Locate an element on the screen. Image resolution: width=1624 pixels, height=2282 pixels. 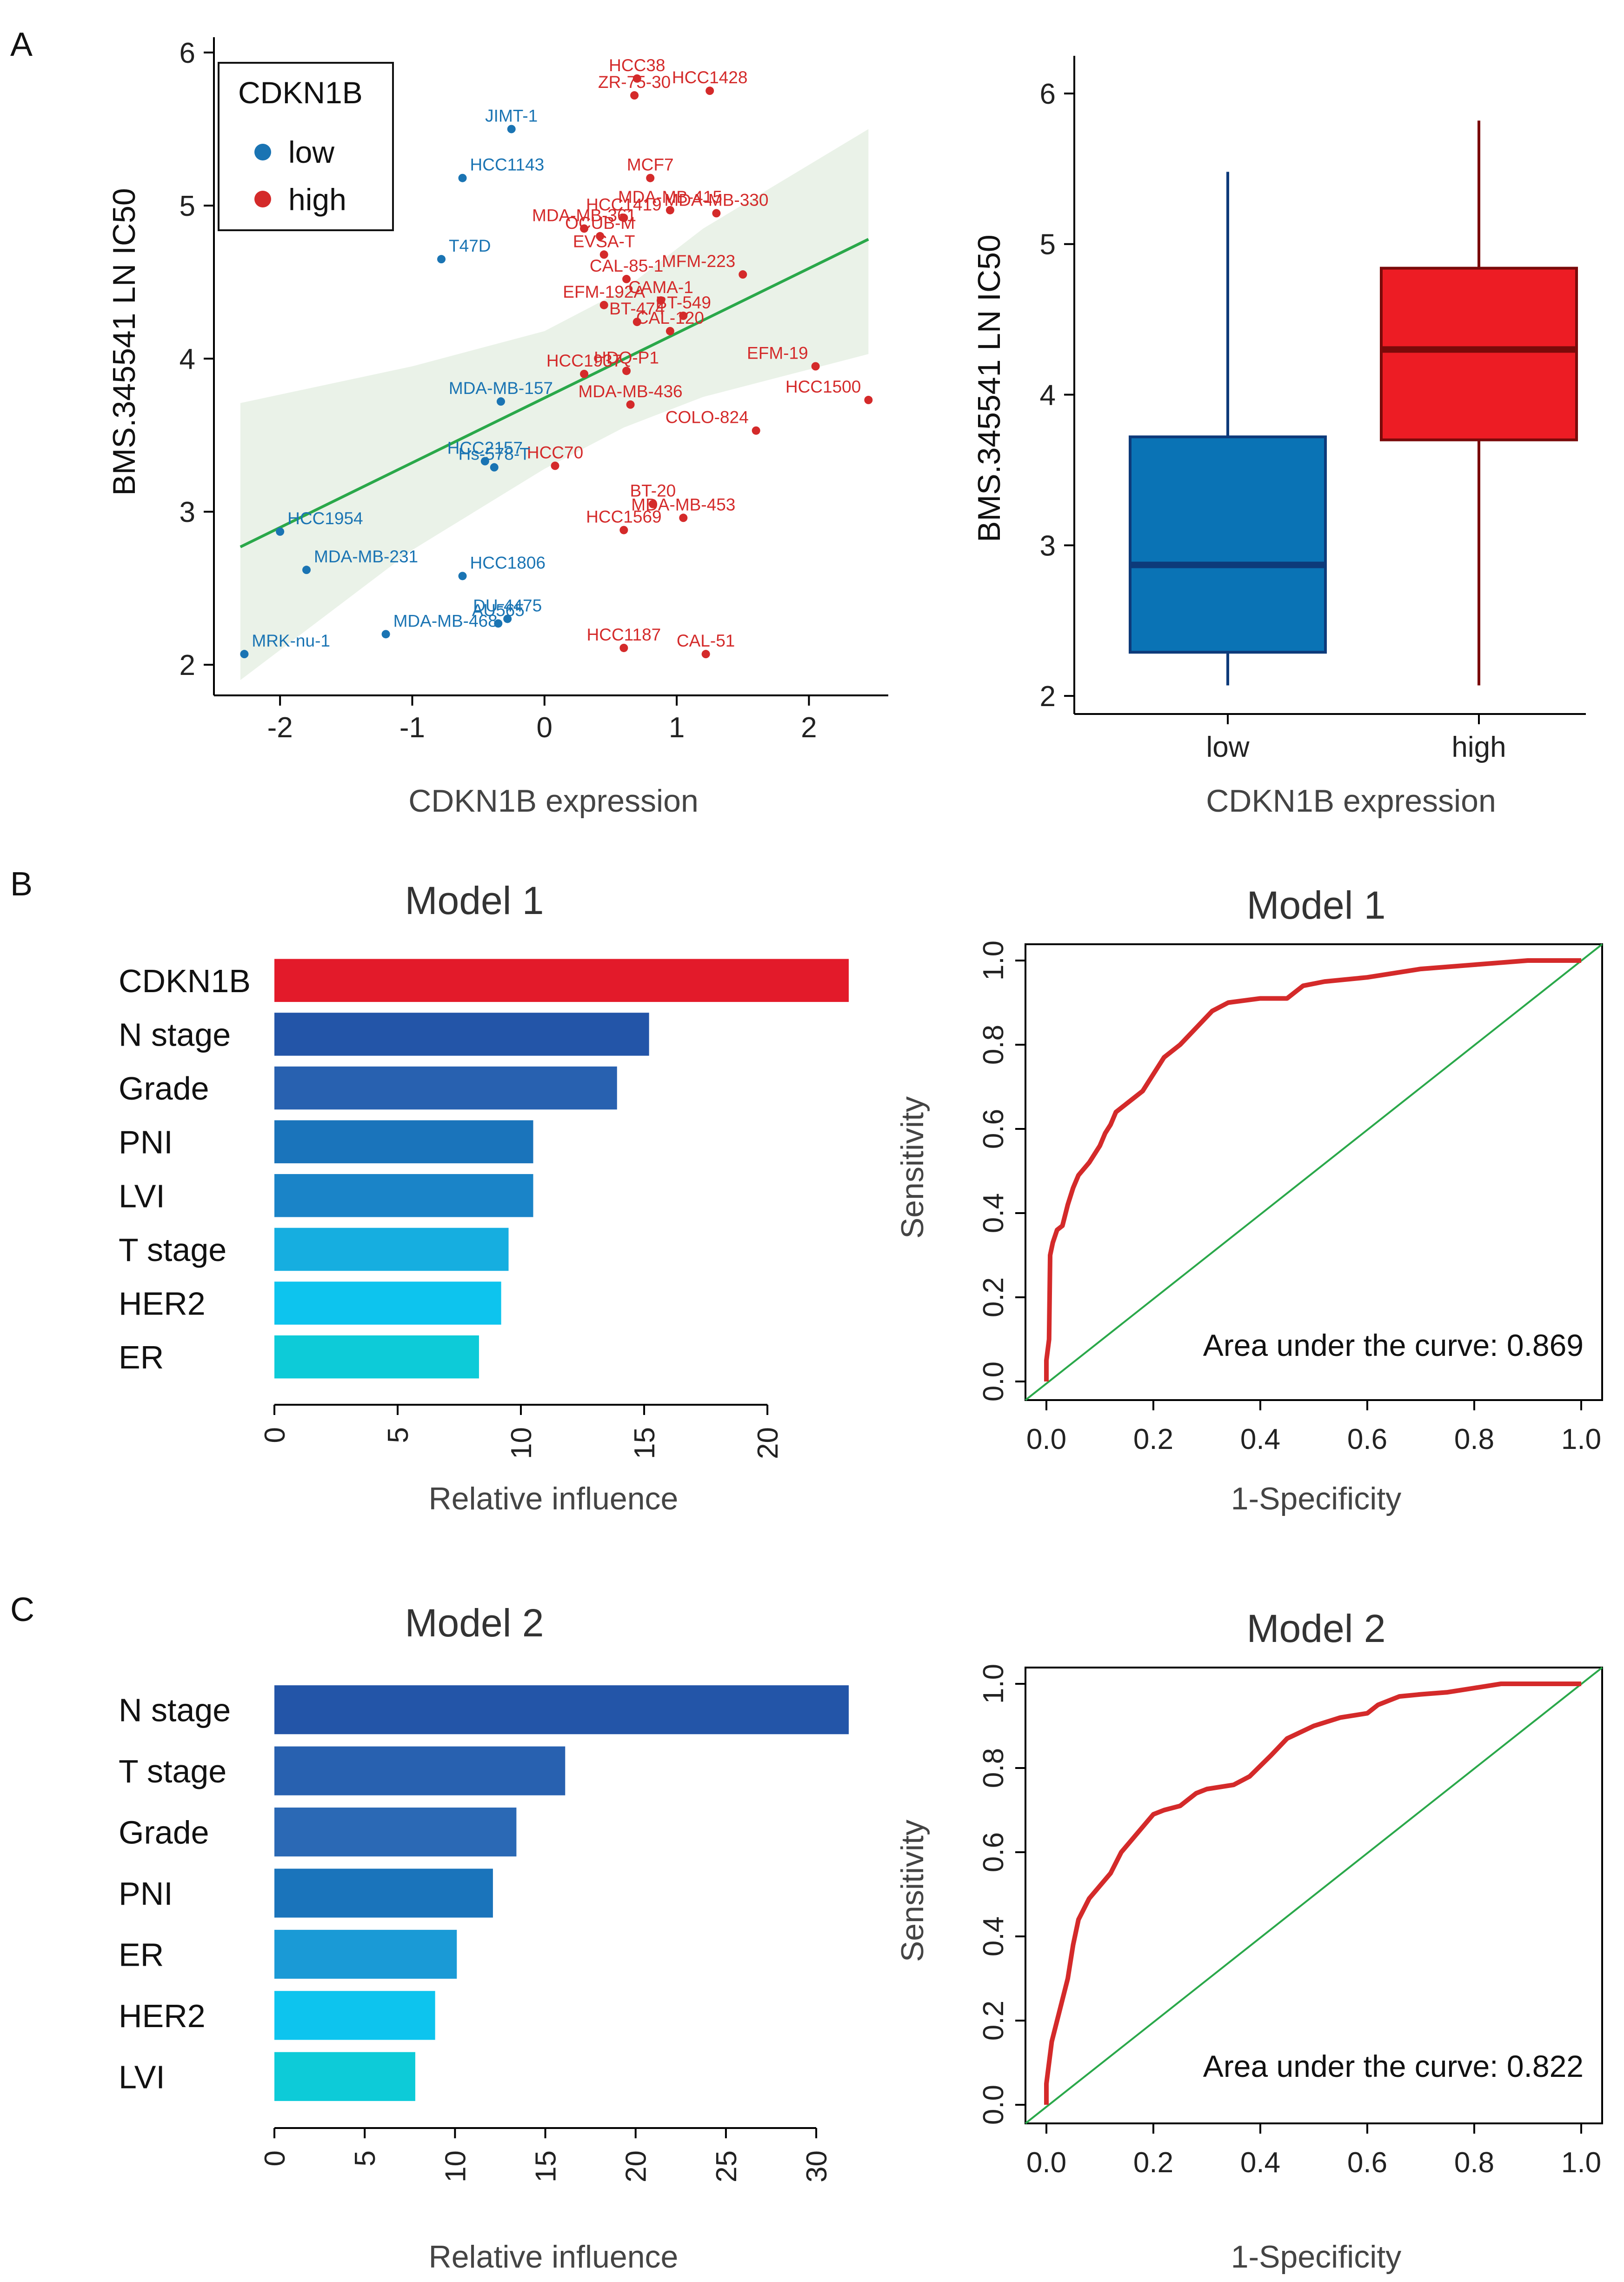
bar-er is located at coordinates (377, 1357).